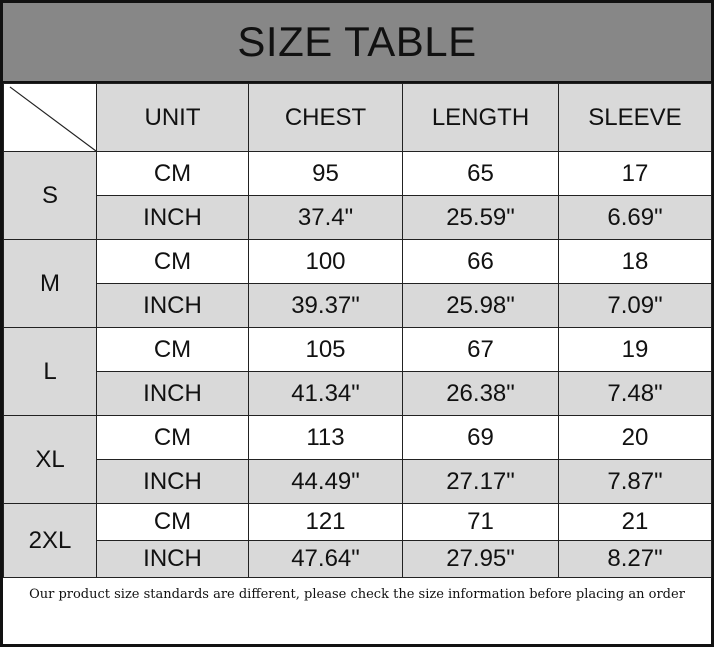  What do you see at coordinates (635, 349) in the screenshot?
I see `value-cell: 19` at bounding box center [635, 349].